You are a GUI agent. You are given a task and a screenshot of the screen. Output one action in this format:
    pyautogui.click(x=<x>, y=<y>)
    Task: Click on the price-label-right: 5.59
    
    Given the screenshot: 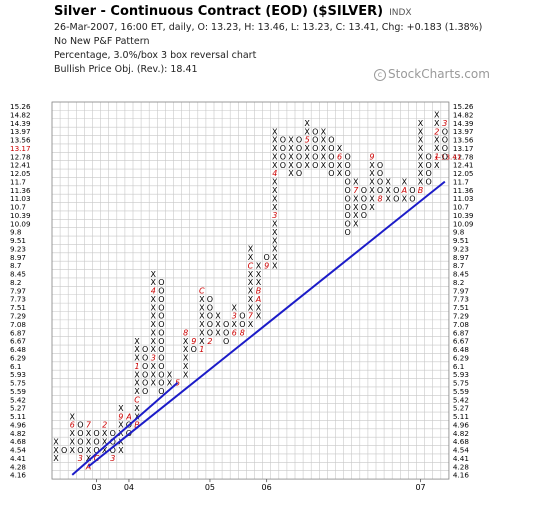 What is the action you would take?
    pyautogui.click(x=461, y=391)
    